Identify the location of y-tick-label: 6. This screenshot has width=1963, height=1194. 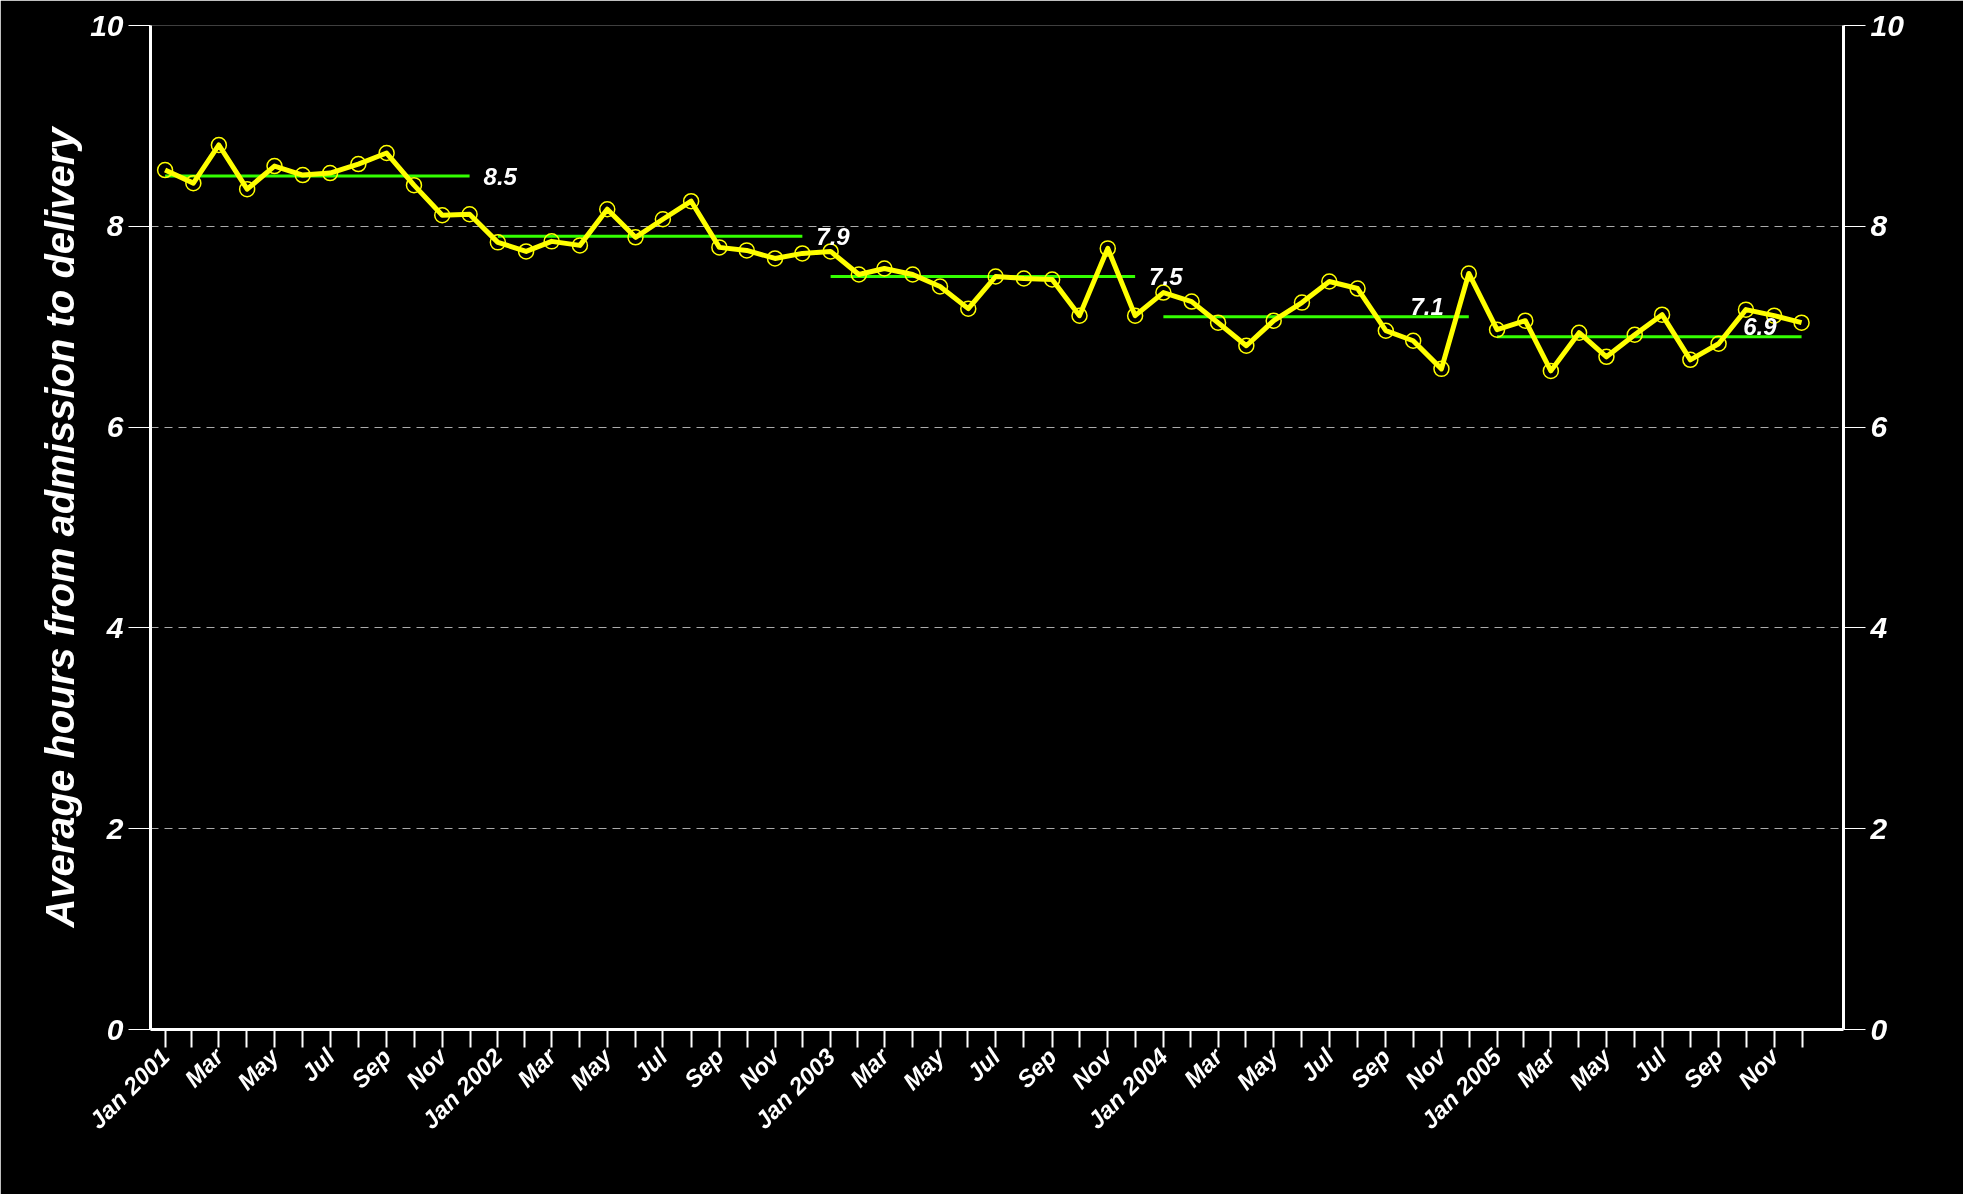
(115, 427).